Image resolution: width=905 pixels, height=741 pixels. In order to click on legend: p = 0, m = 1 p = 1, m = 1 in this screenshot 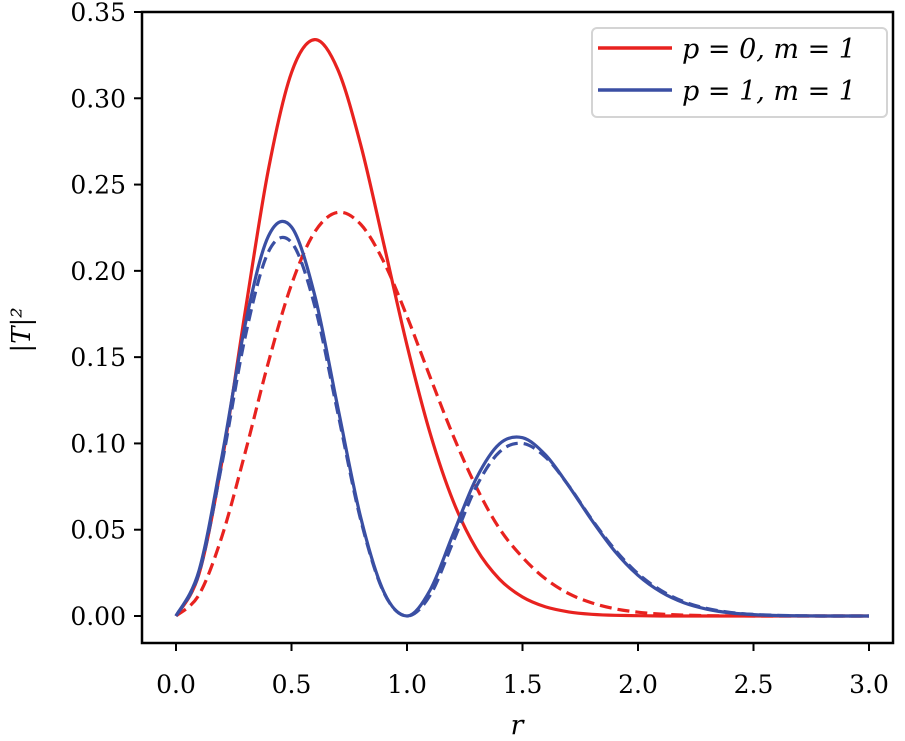, I will do `click(739, 72)`.